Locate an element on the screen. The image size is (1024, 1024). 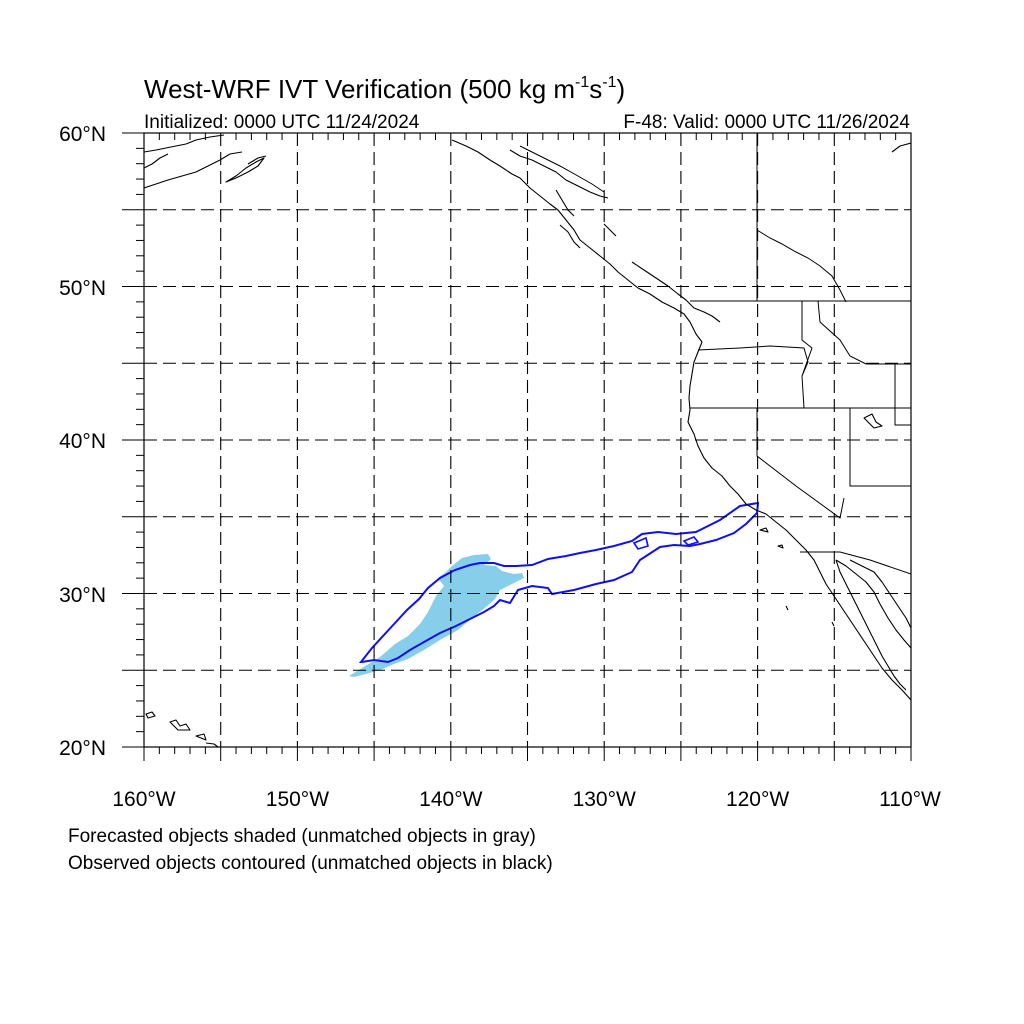
observed-object is located at coordinates (559, 582).